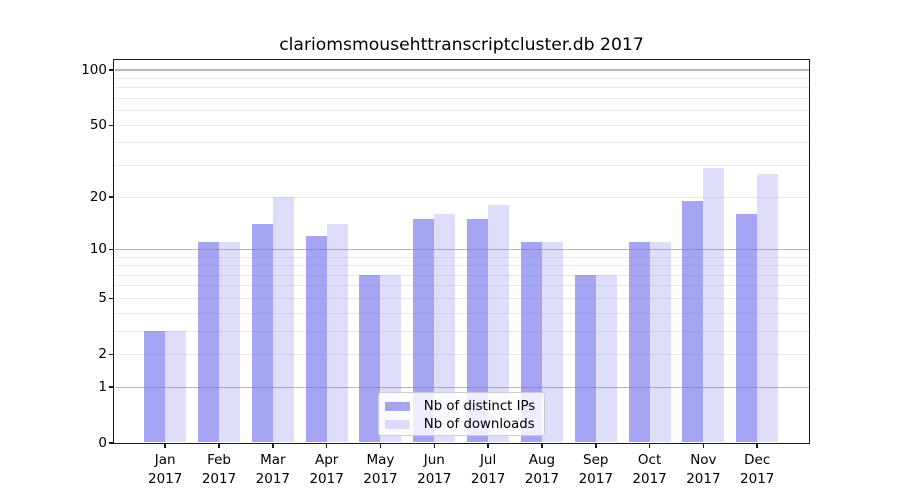 This screenshot has width=900, height=500. What do you see at coordinates (596, 470) in the screenshot?
I see `x-tick-label: Sep 2017` at bounding box center [596, 470].